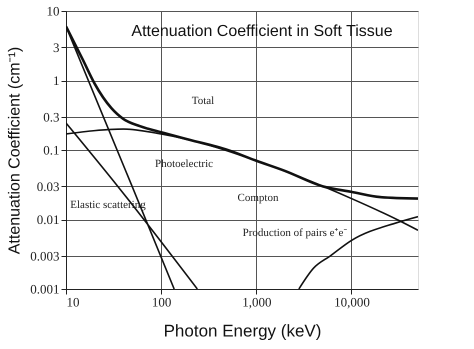 This screenshot has width=474, height=349. Describe the element at coordinates (243, 331) in the screenshot. I see `x-axis-title: Photon Energy (keV)` at that location.